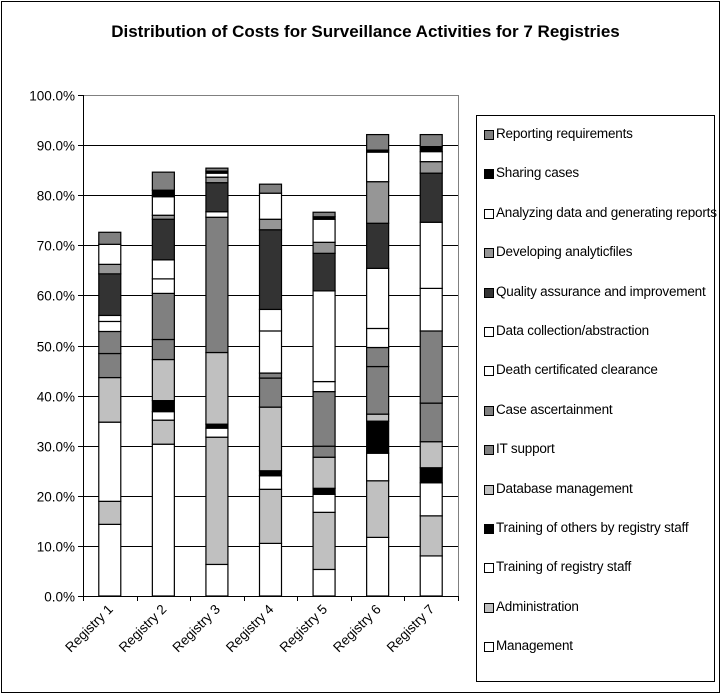 The width and height of the screenshot is (721, 694). I want to click on legend-item: Training of others by registry staff, so click(602, 527).